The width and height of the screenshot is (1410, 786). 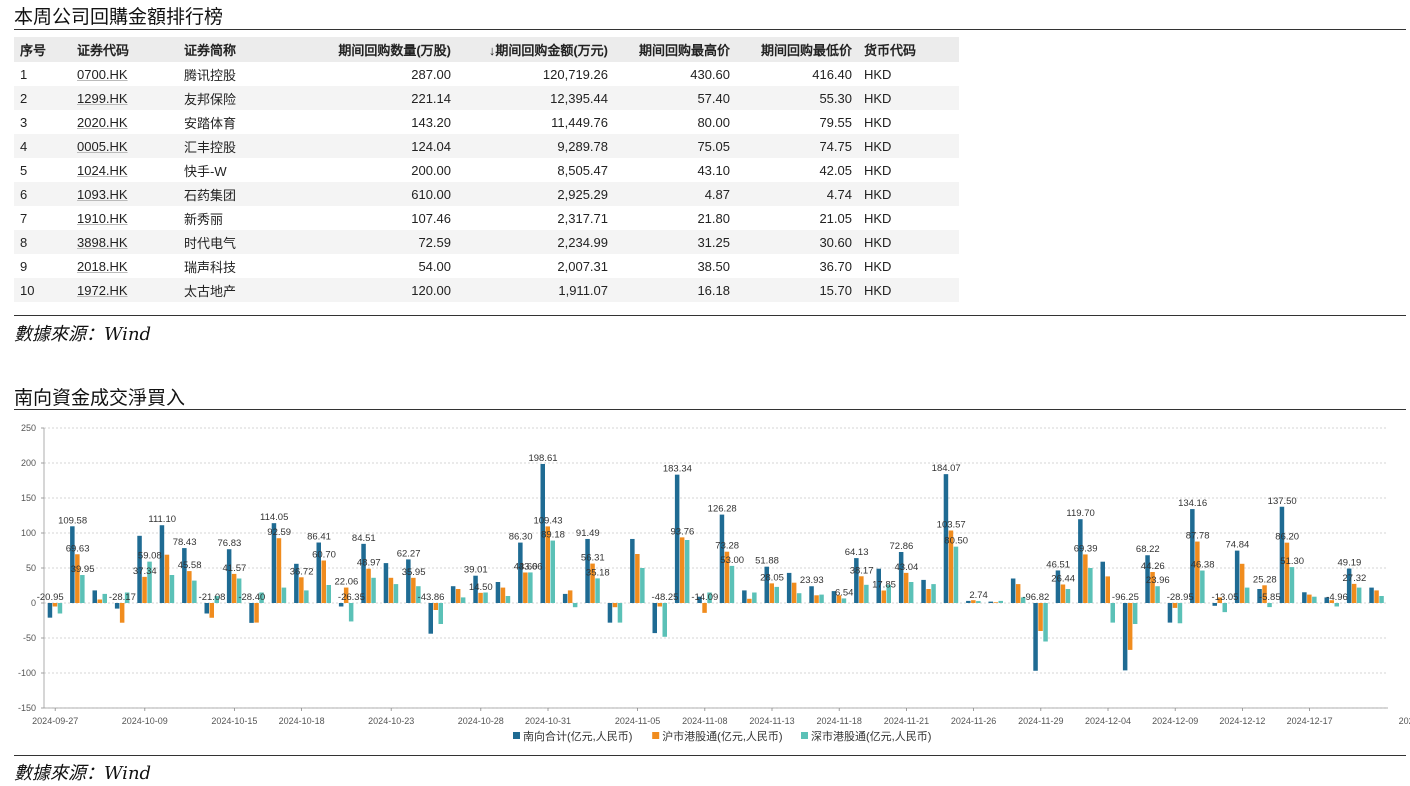 What do you see at coordinates (124, 290) in the screenshot?
I see `cell-code: 1972.HK` at bounding box center [124, 290].